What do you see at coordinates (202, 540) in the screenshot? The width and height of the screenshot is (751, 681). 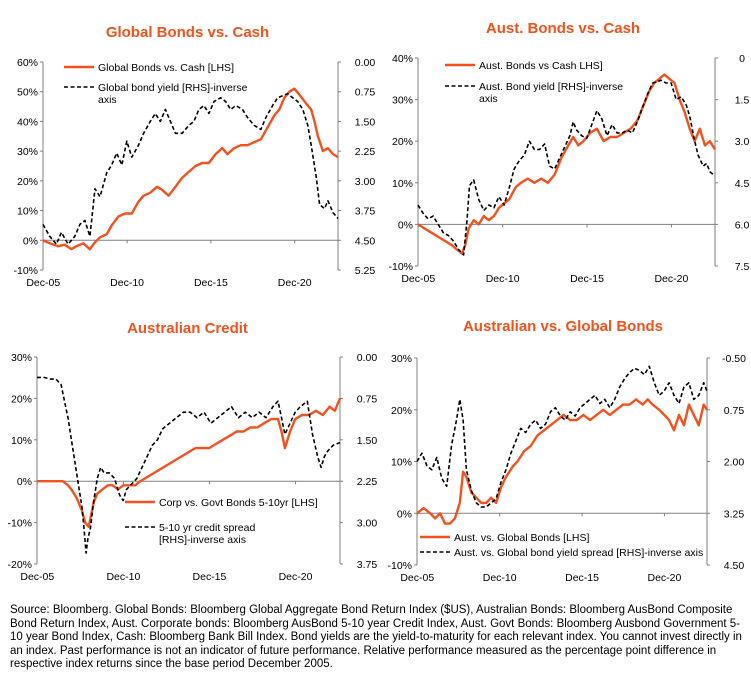 I see `legend-label-line: [RHS]-inverse axis` at bounding box center [202, 540].